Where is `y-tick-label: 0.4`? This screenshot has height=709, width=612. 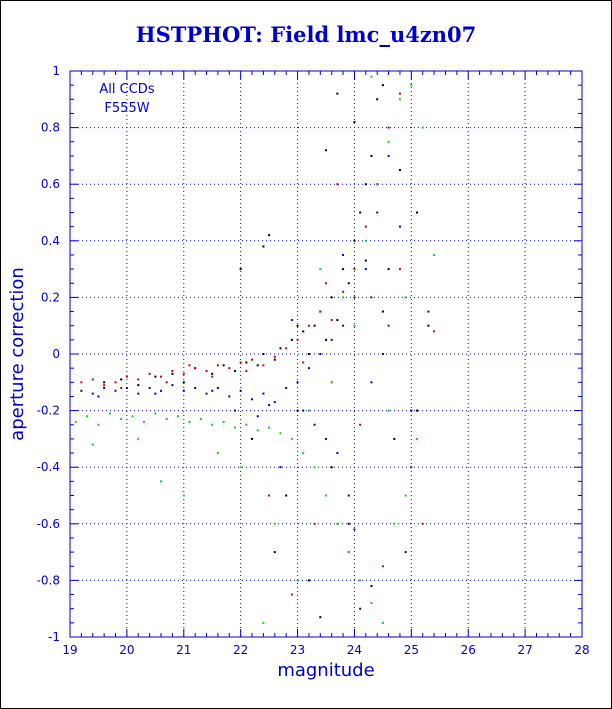
y-tick-label: 0.4 is located at coordinates (50, 241).